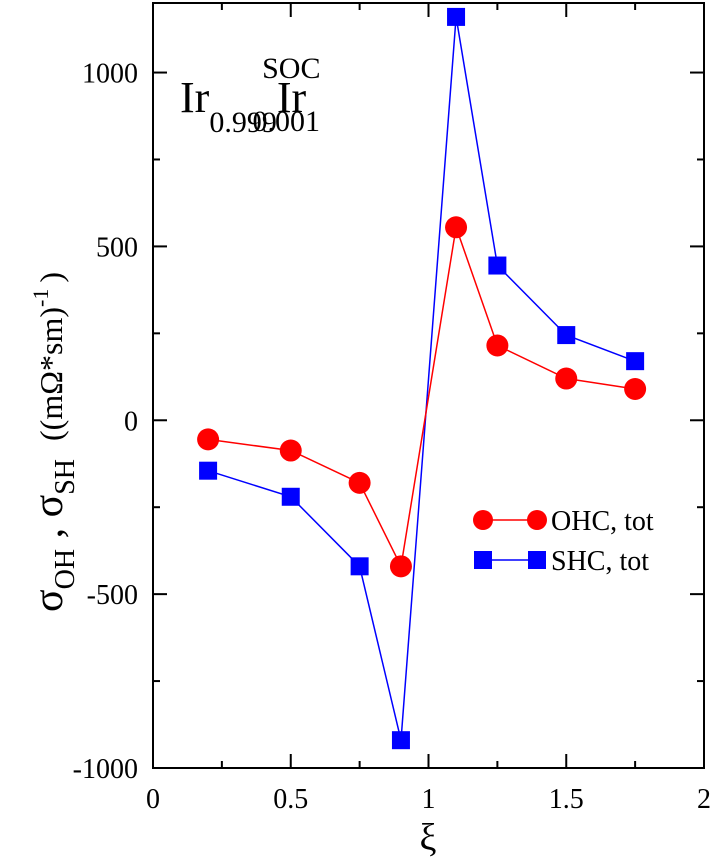  I want to click on x-tick-label: 1.5, so click(566, 799).